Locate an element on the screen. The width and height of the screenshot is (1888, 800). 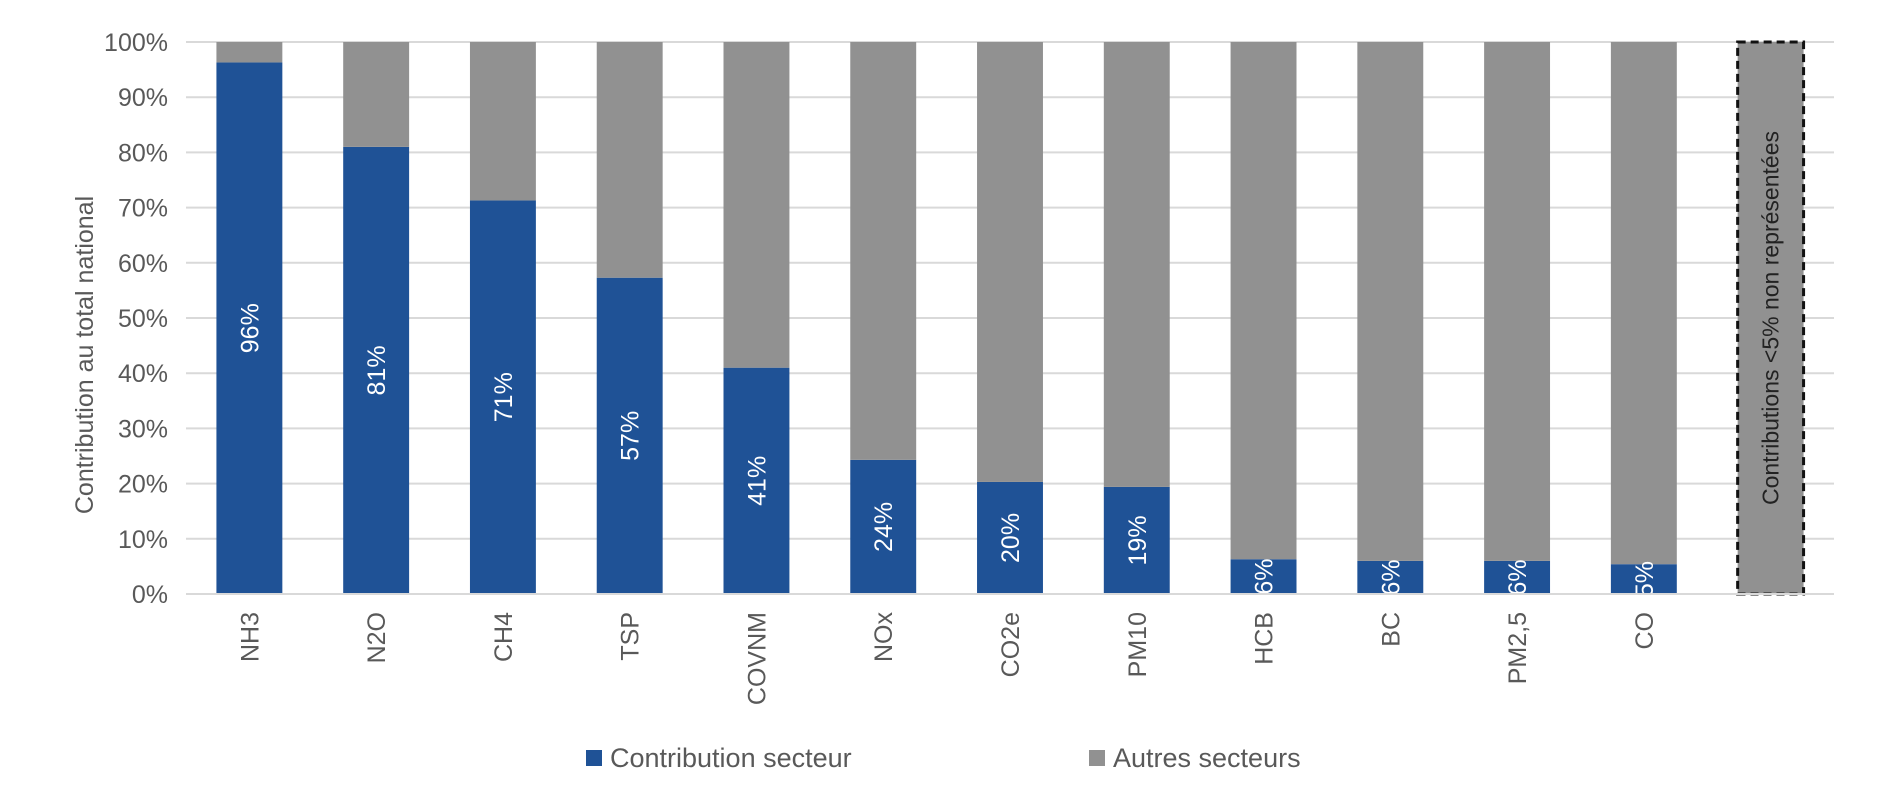
data-label: 71% is located at coordinates (504, 397).